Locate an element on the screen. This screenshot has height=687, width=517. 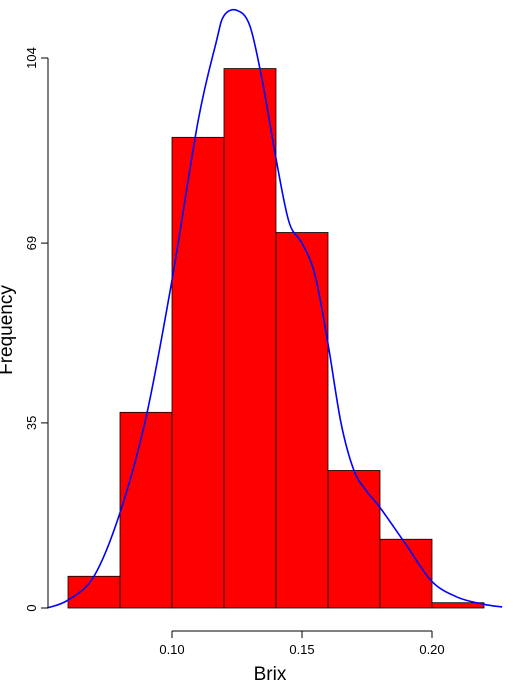
x-tick-label: 0.20 is located at coordinates (431, 649).